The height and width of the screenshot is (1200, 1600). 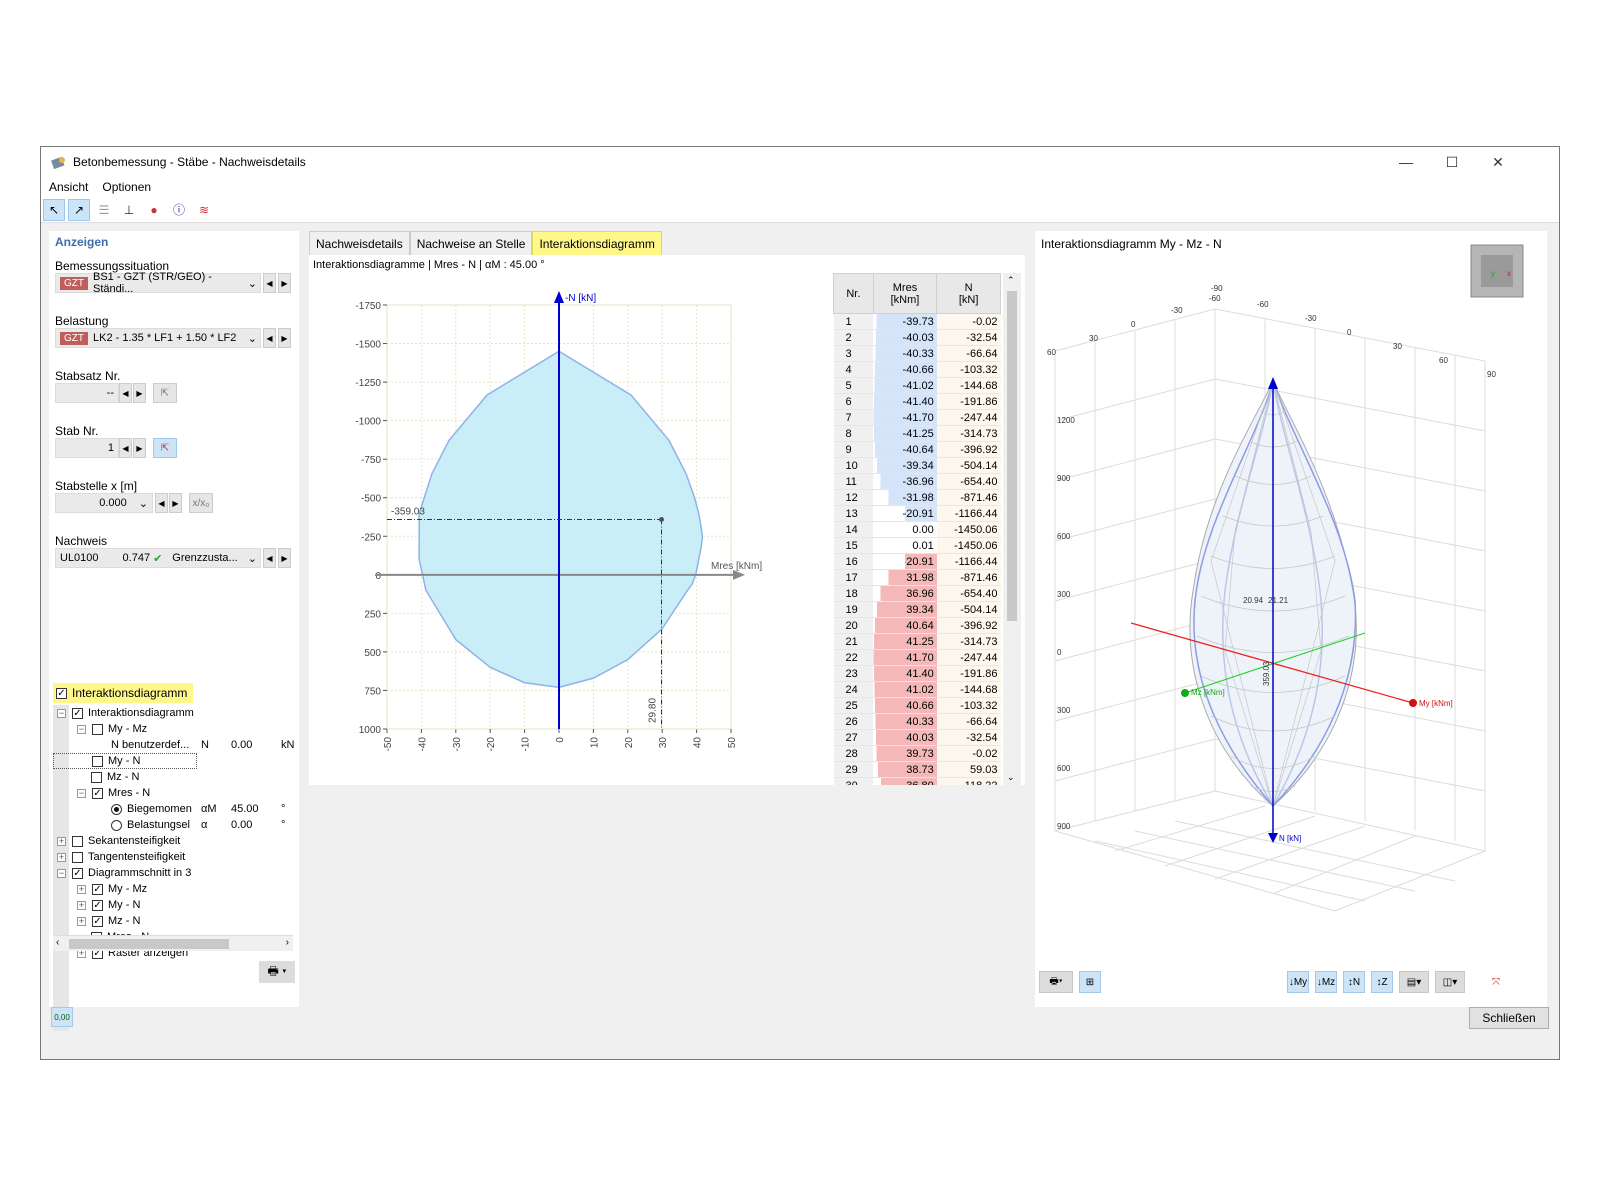 I want to click on close-dialog-button: Schließen, so click(x=1509, y=1018).